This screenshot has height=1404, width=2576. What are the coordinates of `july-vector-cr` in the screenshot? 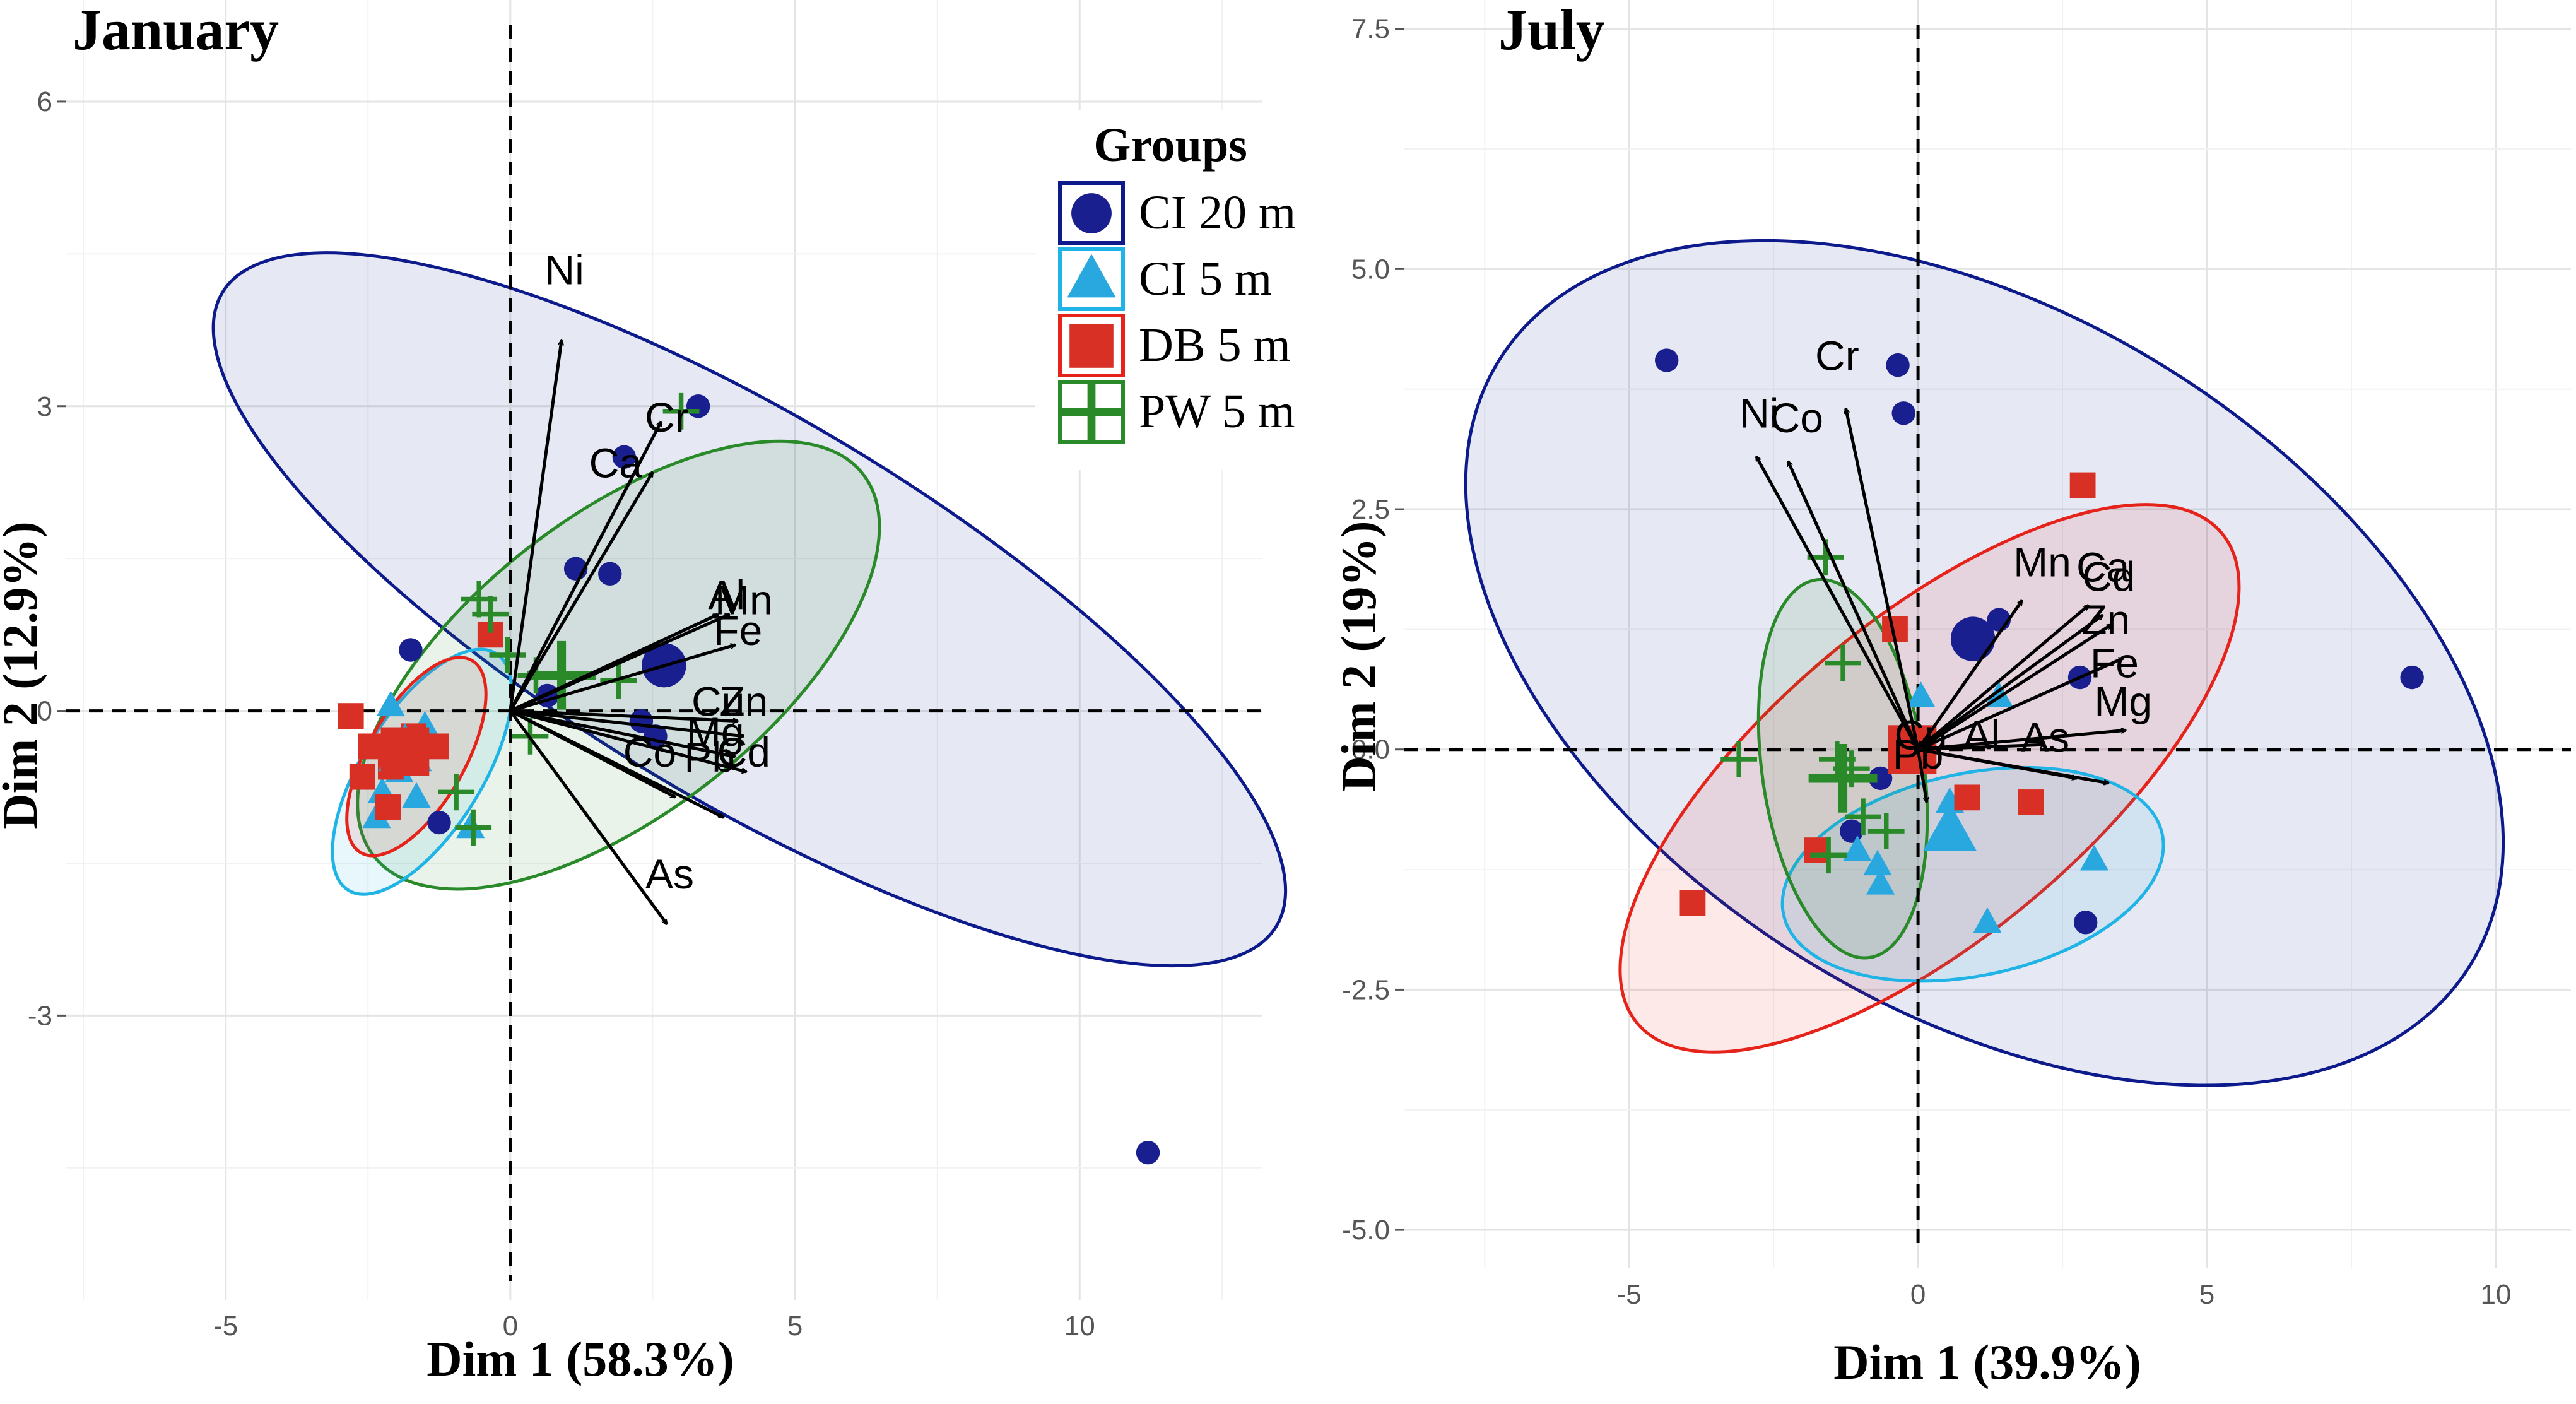 It's located at (1883, 579).